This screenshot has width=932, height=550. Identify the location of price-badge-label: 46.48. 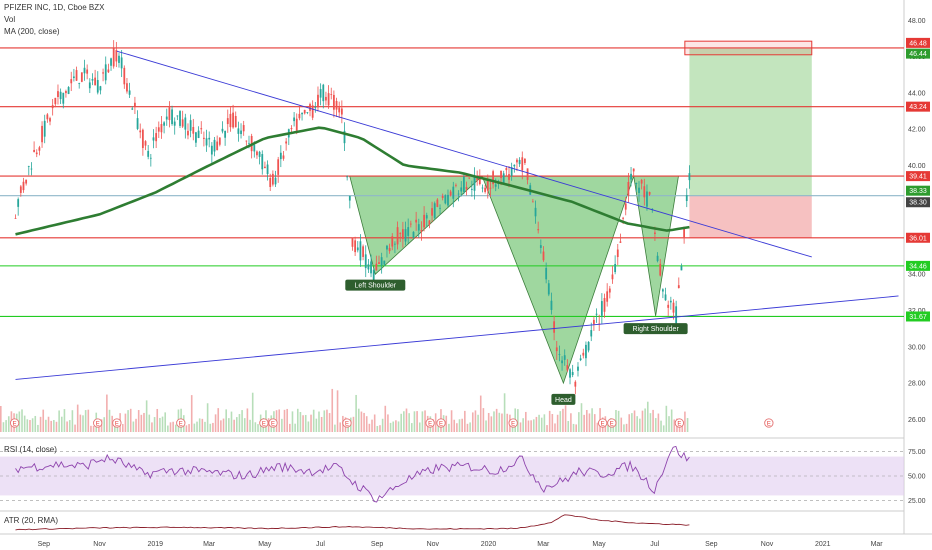
(918, 43).